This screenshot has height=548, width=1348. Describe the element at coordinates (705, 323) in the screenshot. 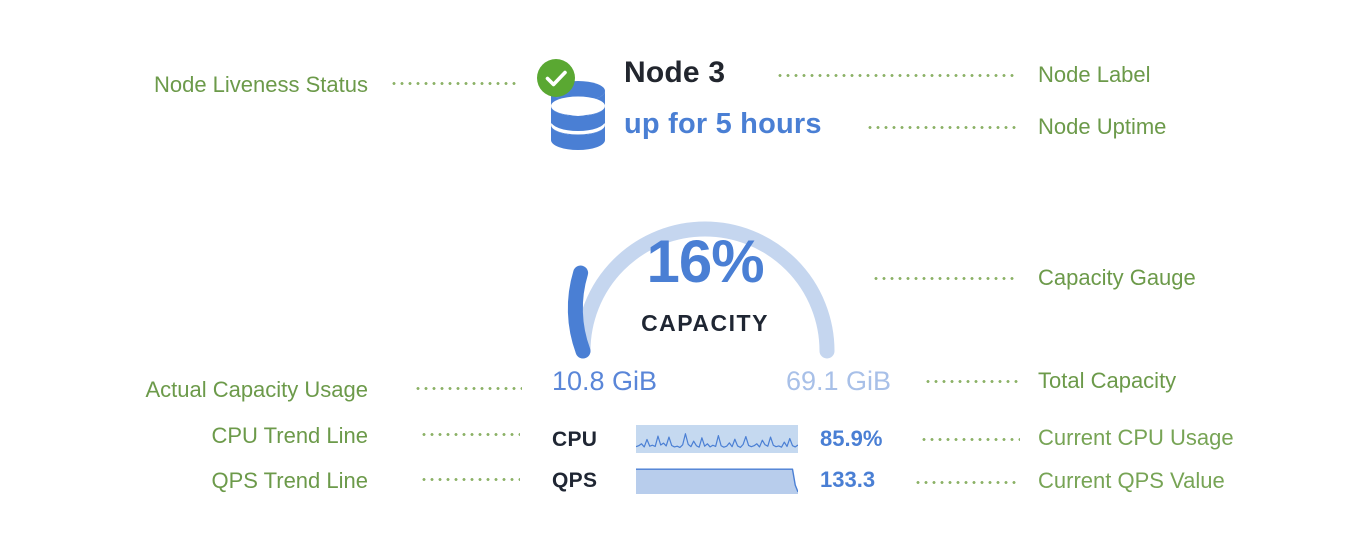

I see `gauge-caption: CAPACITY` at that location.